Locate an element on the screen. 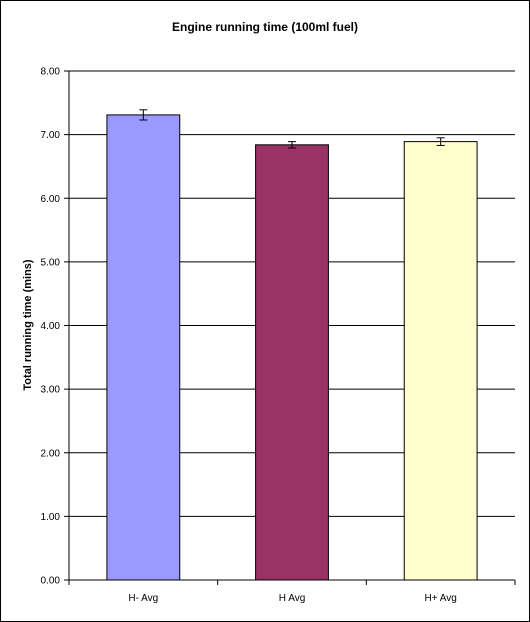  x-tick-label: H- Avg is located at coordinates (143, 598).